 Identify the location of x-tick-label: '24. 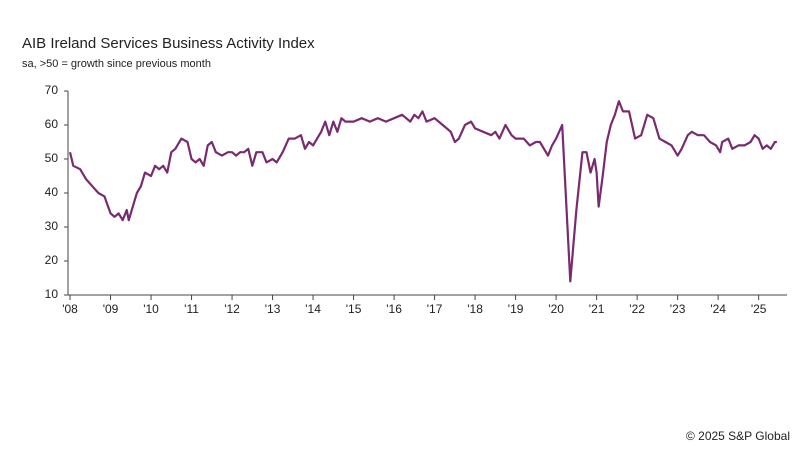
(718, 309).